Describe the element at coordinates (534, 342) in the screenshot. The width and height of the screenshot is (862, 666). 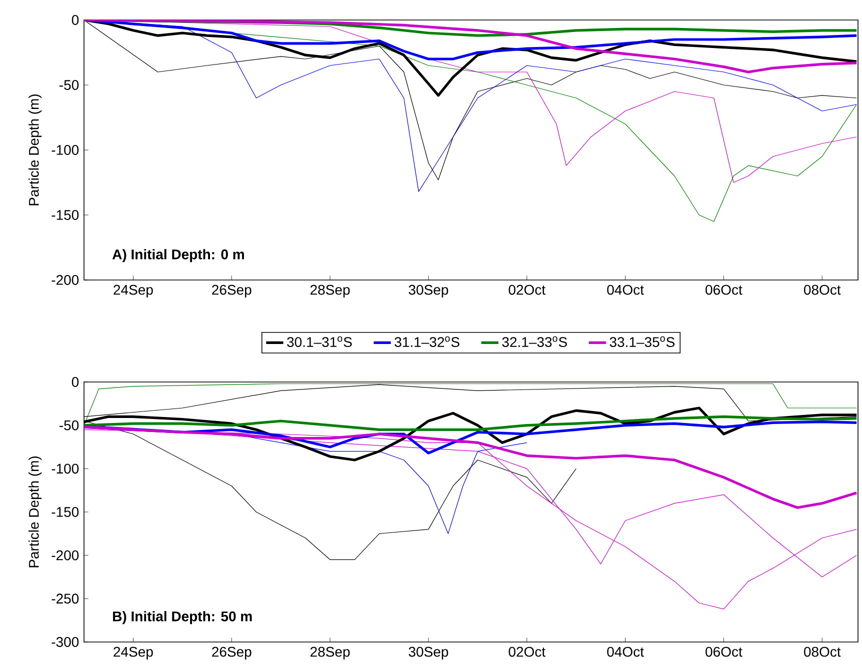
I see `legend-label: 32.1–33$^{o}$S` at that location.